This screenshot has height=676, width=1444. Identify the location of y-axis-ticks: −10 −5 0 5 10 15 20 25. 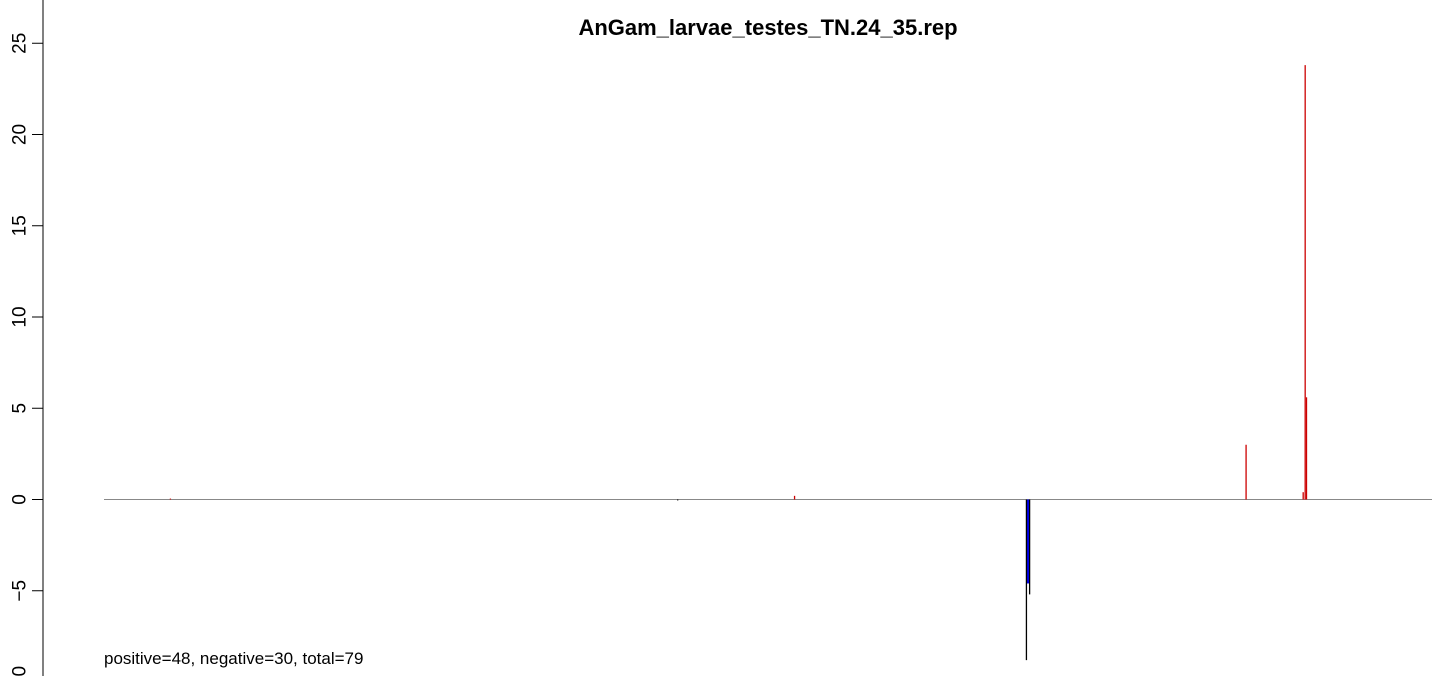
(26, 354).